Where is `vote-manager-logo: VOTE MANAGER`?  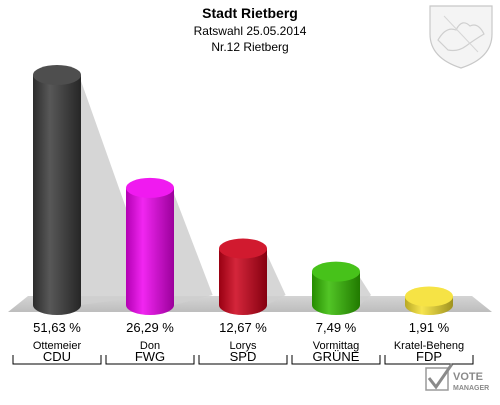
vote-manager-logo: VOTE MANAGER is located at coordinates (457, 377).